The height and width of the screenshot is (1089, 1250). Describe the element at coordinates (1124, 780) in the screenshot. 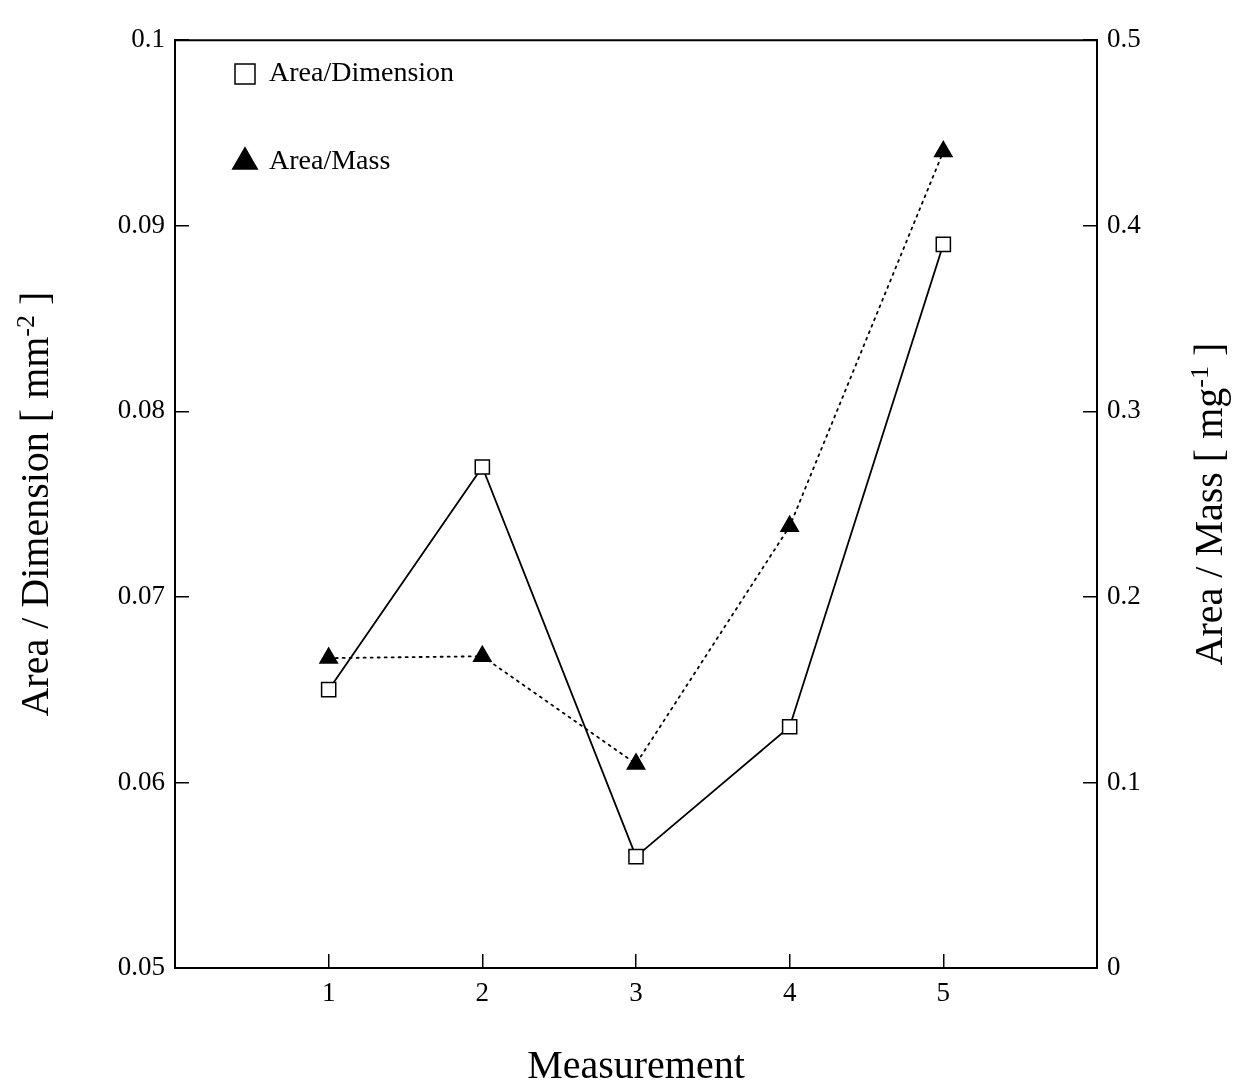

I see `y2-tick-label: 0.1` at that location.